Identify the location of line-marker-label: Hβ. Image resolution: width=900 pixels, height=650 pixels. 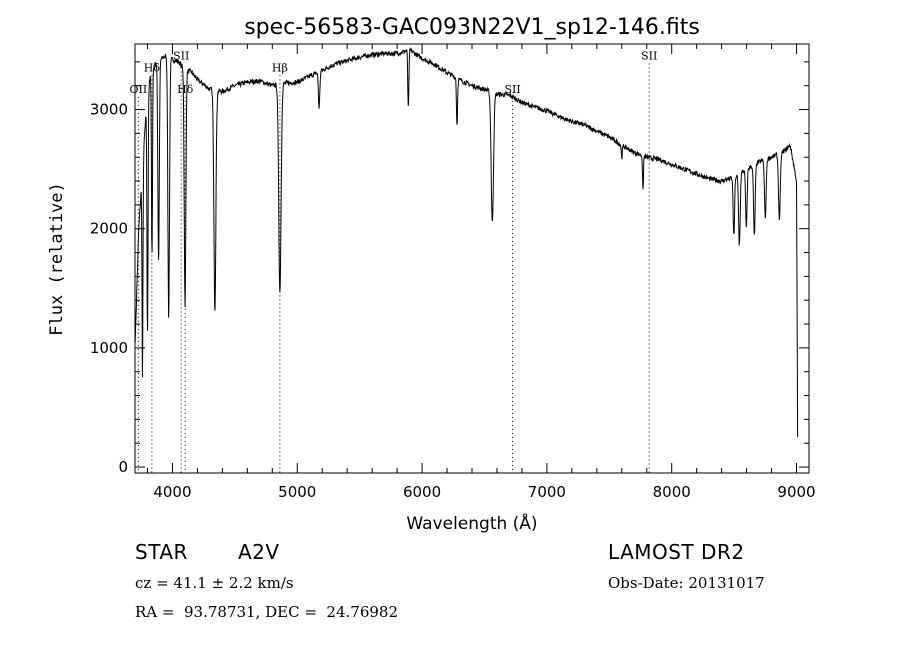
(280, 67).